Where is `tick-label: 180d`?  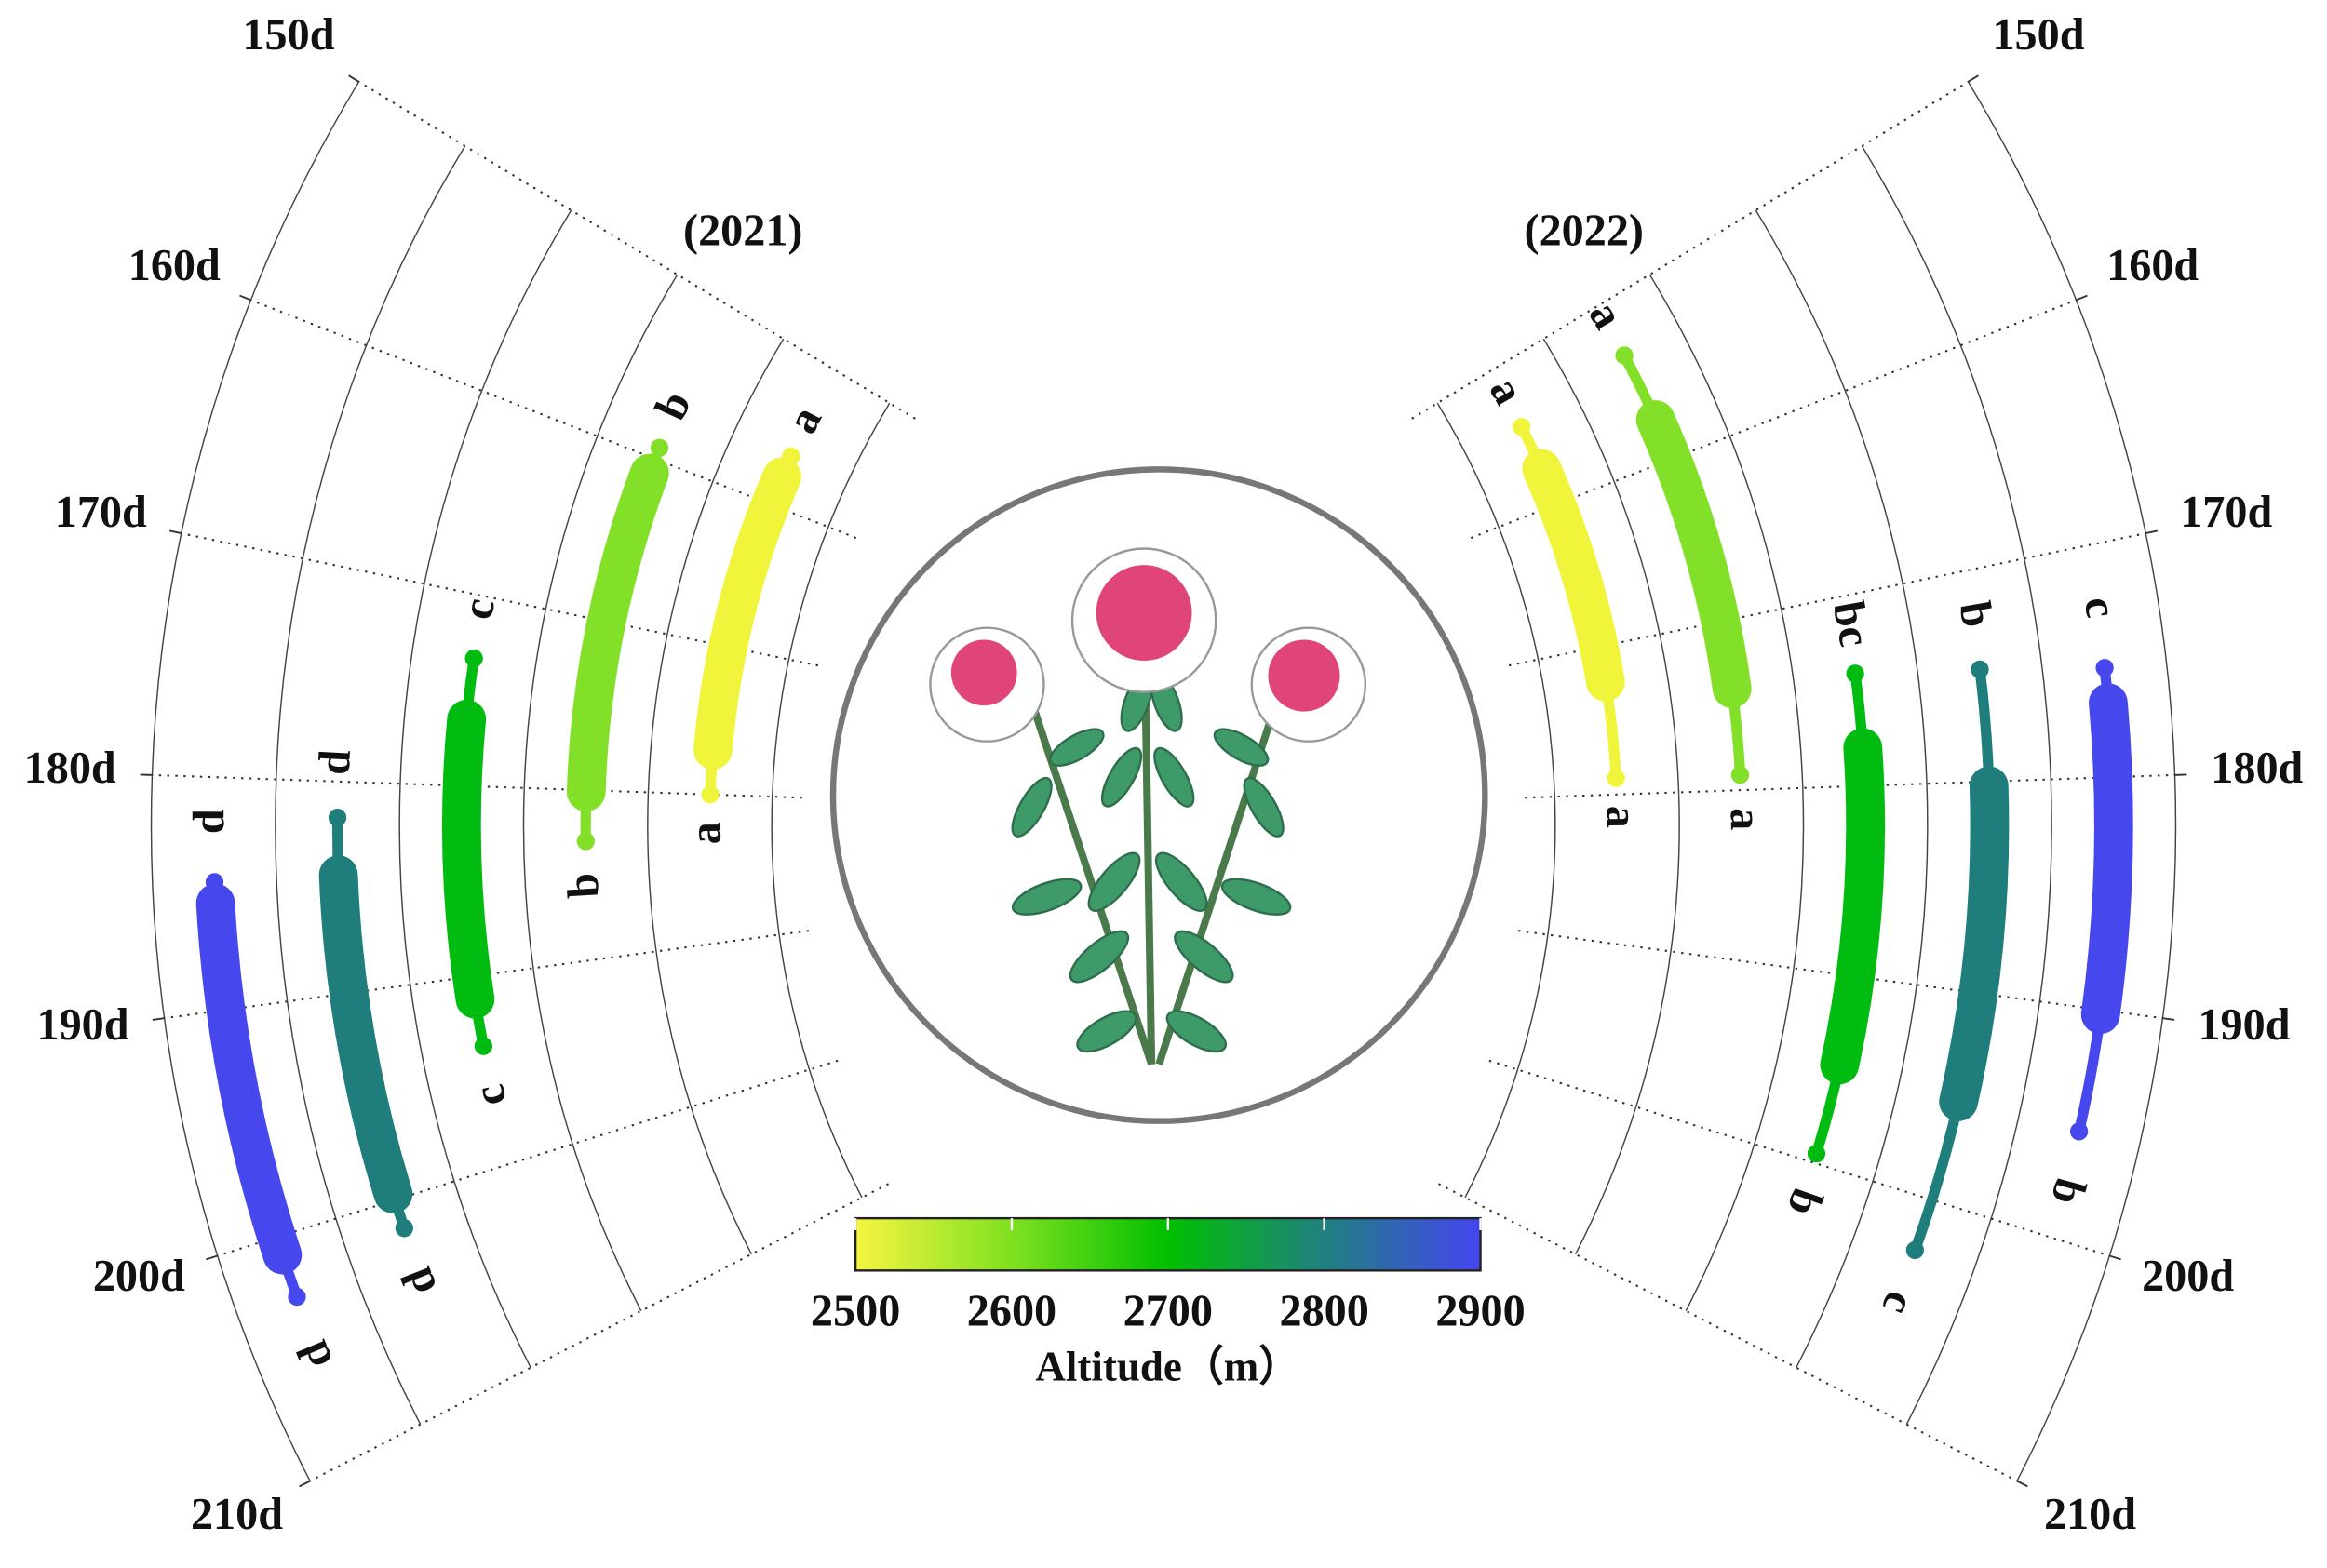
tick-label: 180d is located at coordinates (2257, 768).